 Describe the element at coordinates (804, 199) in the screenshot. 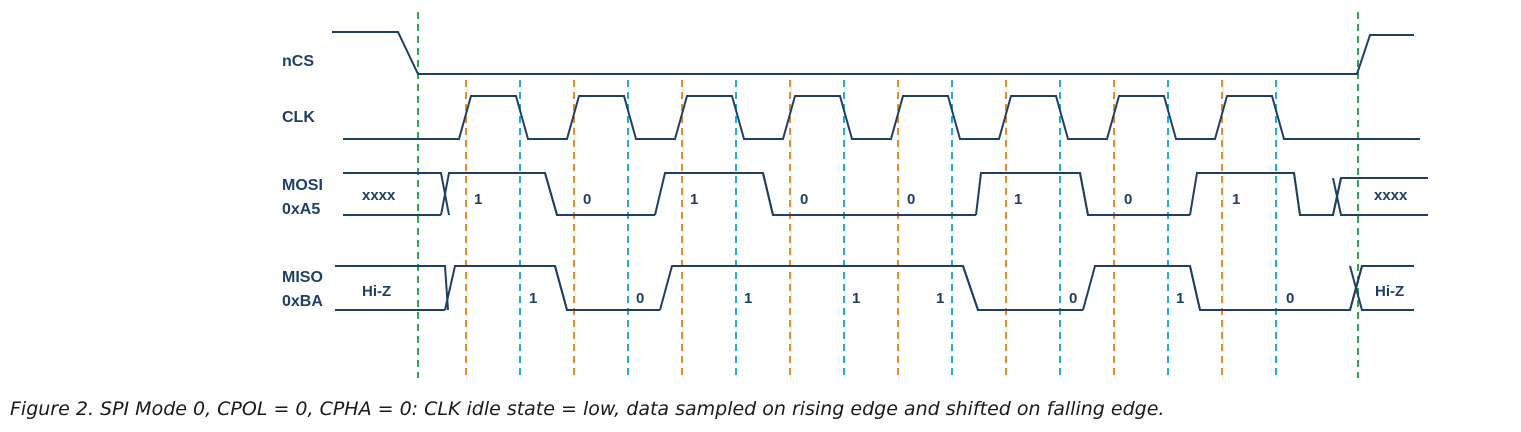

I see `mosi-bit-4: 0` at that location.